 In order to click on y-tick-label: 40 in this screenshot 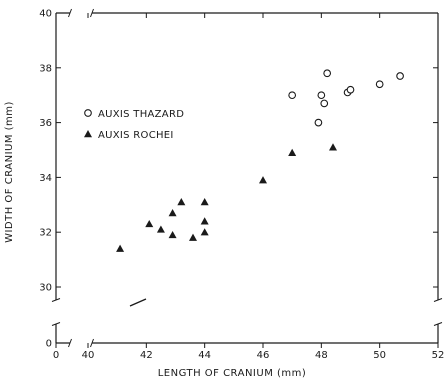, I will do `click(45, 14)`.